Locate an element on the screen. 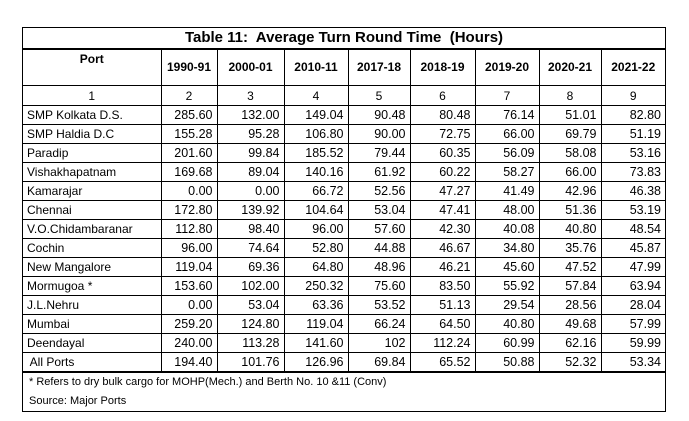  port-name-cell: Vishakhapatnam is located at coordinates (92, 172).